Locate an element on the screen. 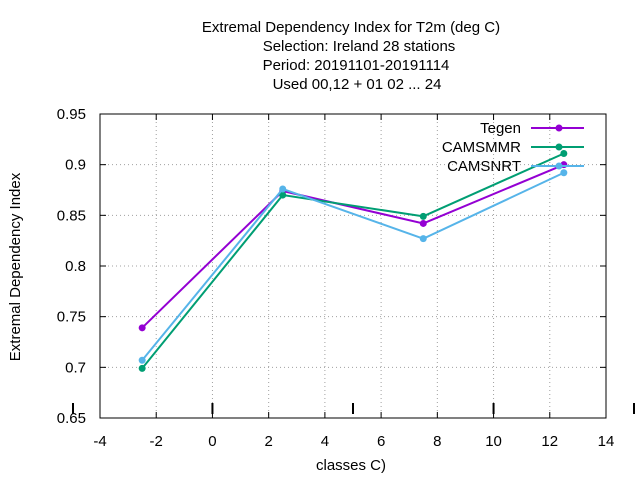 This screenshot has width=640, height=480. y-tick-label: 0.7 is located at coordinates (75, 367).